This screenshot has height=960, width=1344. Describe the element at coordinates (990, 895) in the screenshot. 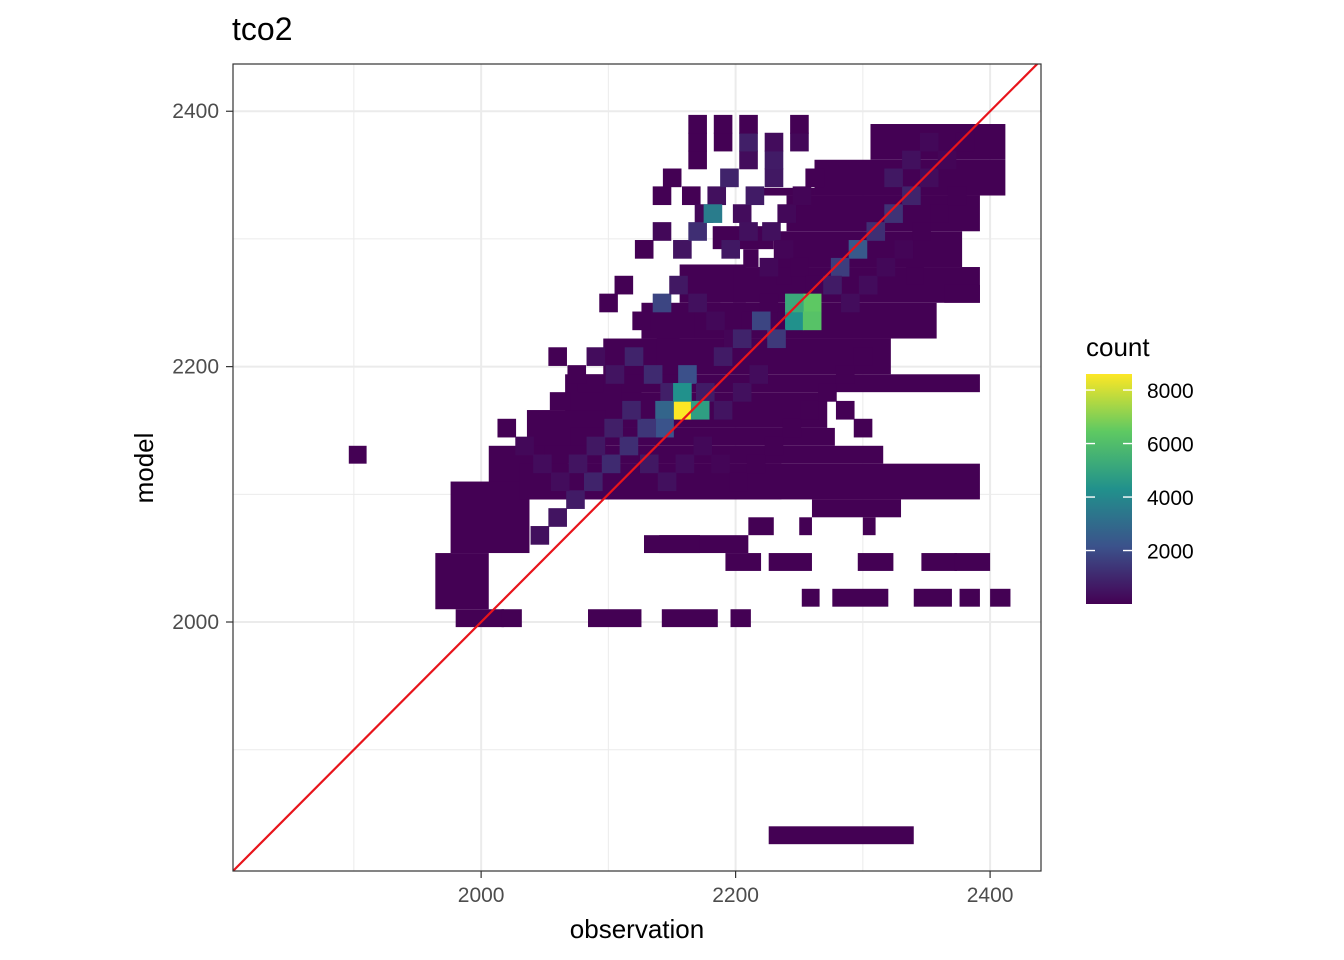

I see `x-tick-label: 2400` at that location.